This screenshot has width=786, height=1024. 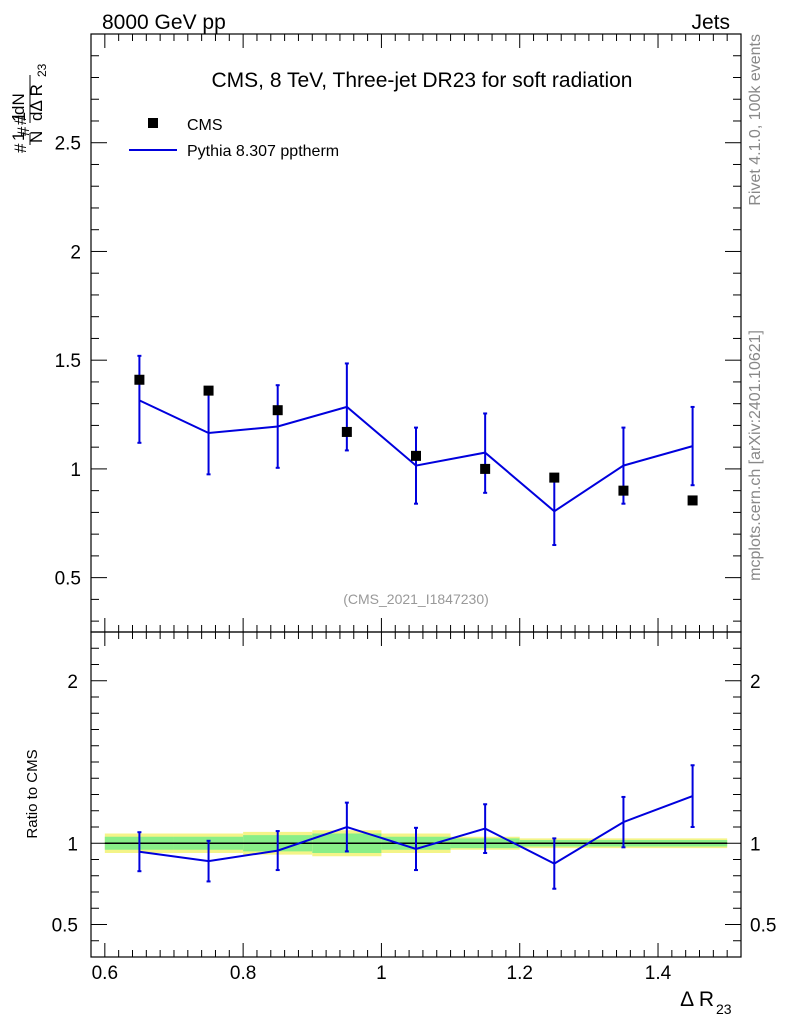 I want to click on ylabel-hash-a: #, so click(x=20, y=148).